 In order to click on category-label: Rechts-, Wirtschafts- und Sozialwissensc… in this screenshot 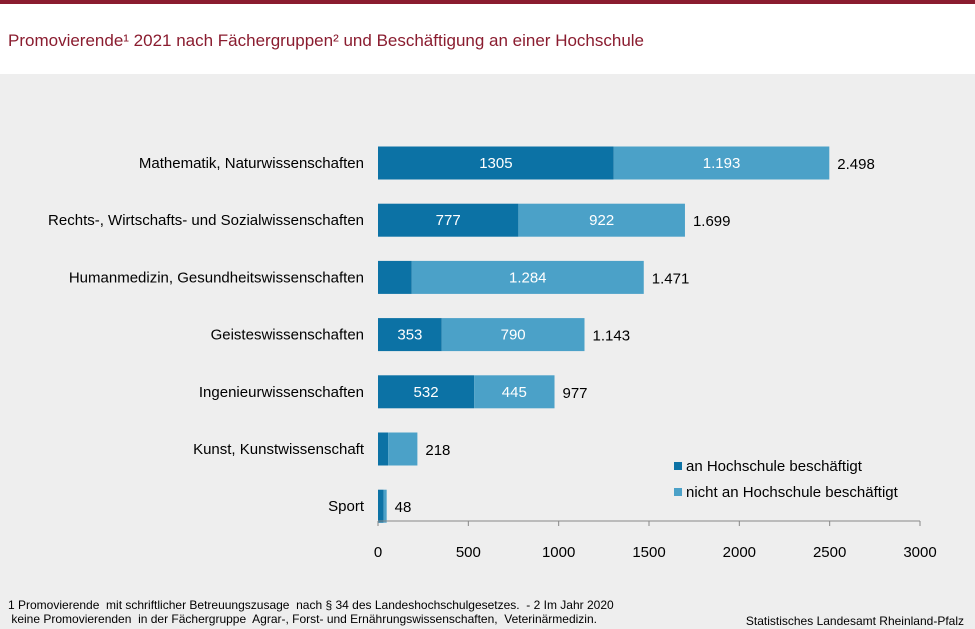, I will do `click(206, 220)`.